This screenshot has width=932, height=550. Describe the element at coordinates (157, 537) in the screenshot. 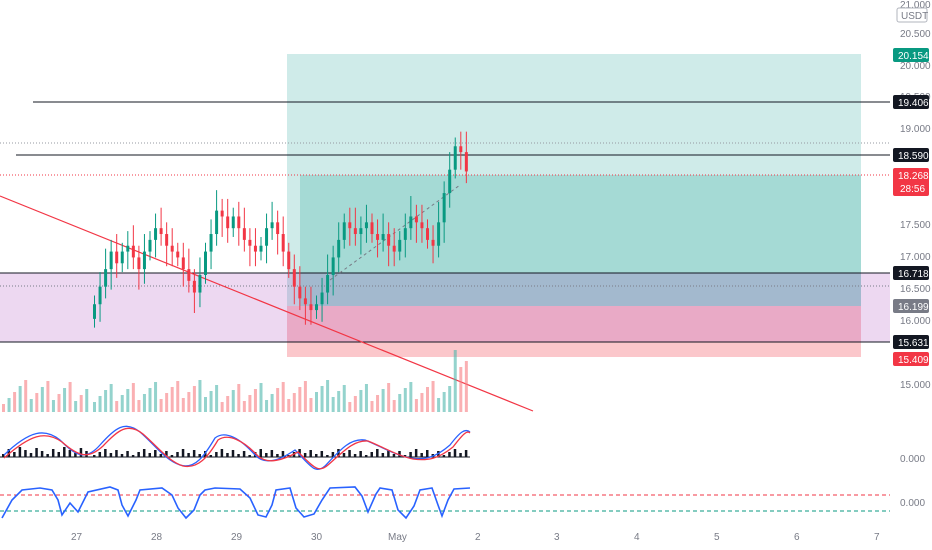

I see `x-tick: 28` at that location.